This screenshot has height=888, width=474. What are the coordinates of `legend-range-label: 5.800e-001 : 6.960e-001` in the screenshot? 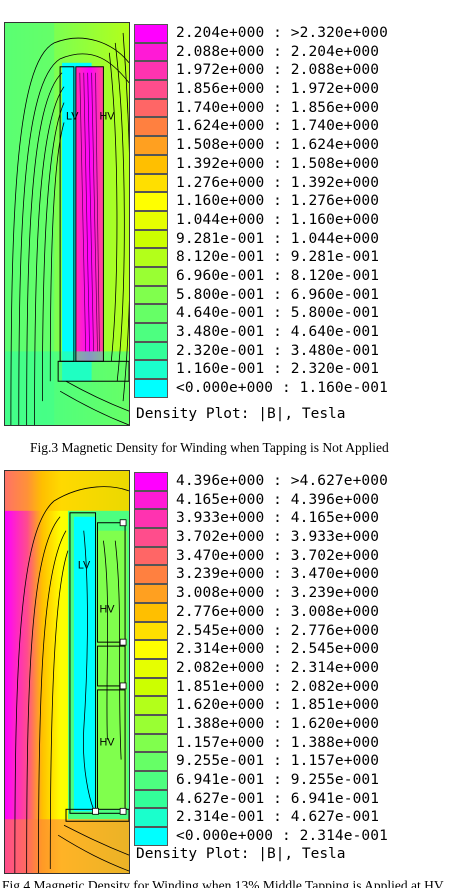 It's located at (278, 294).